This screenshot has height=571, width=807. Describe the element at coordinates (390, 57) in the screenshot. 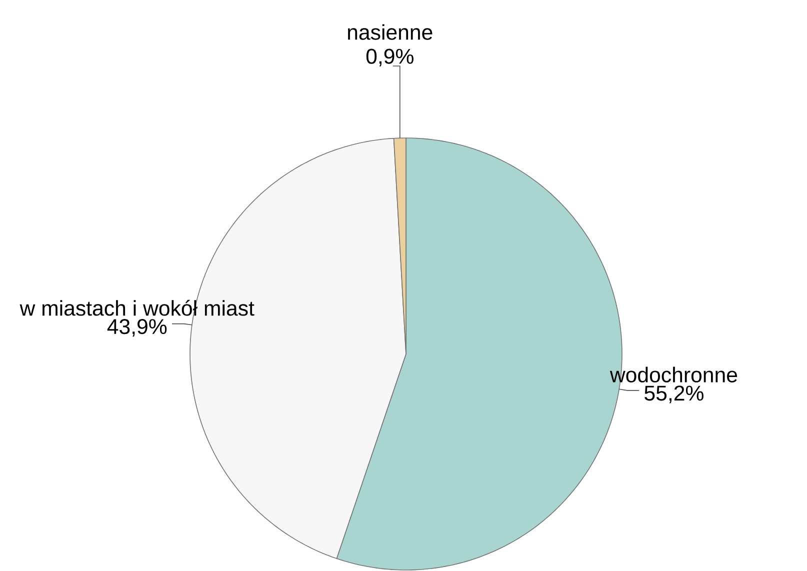

I see `data-label: 0,9%` at that location.